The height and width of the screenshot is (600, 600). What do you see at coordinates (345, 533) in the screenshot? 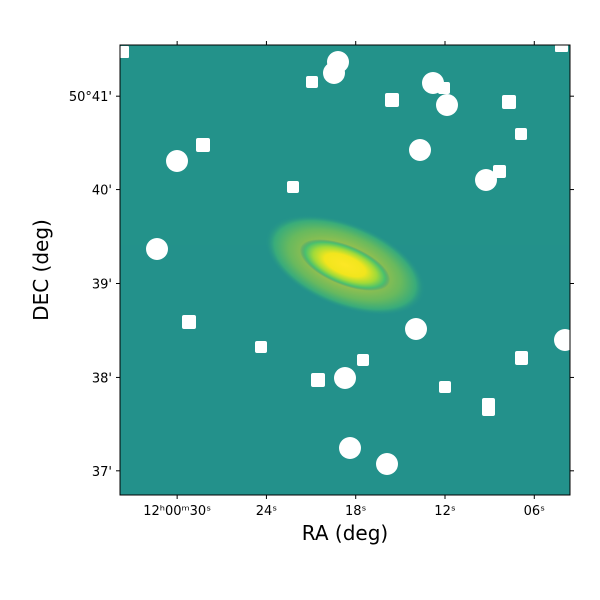
I see `x-axis-label: RA (deg)` at bounding box center [345, 533].